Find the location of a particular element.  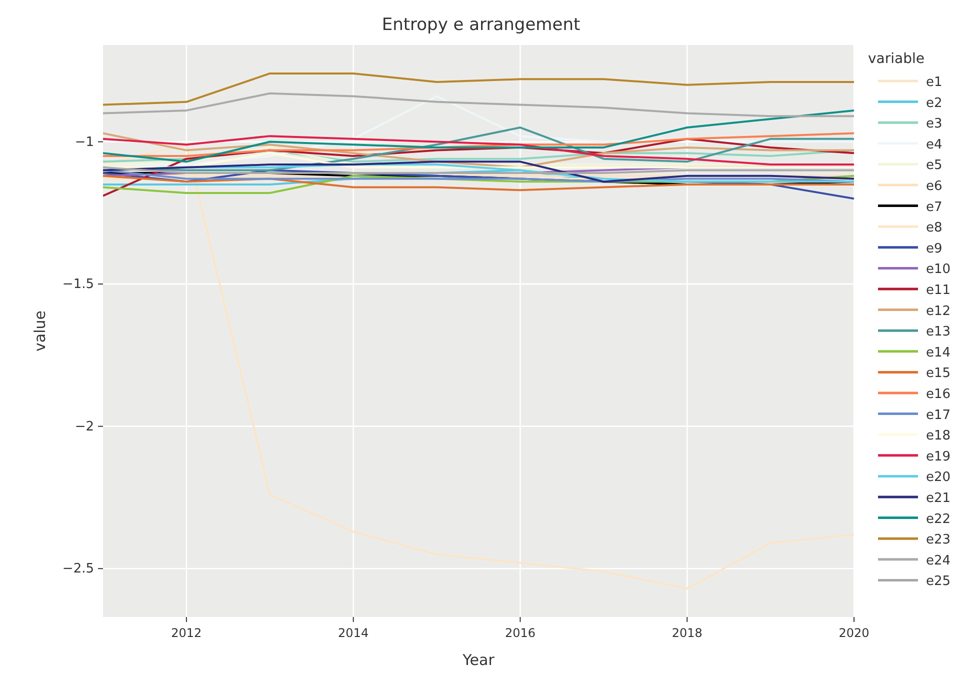

y-tick-label: −2.5 is located at coordinates (78, 569).